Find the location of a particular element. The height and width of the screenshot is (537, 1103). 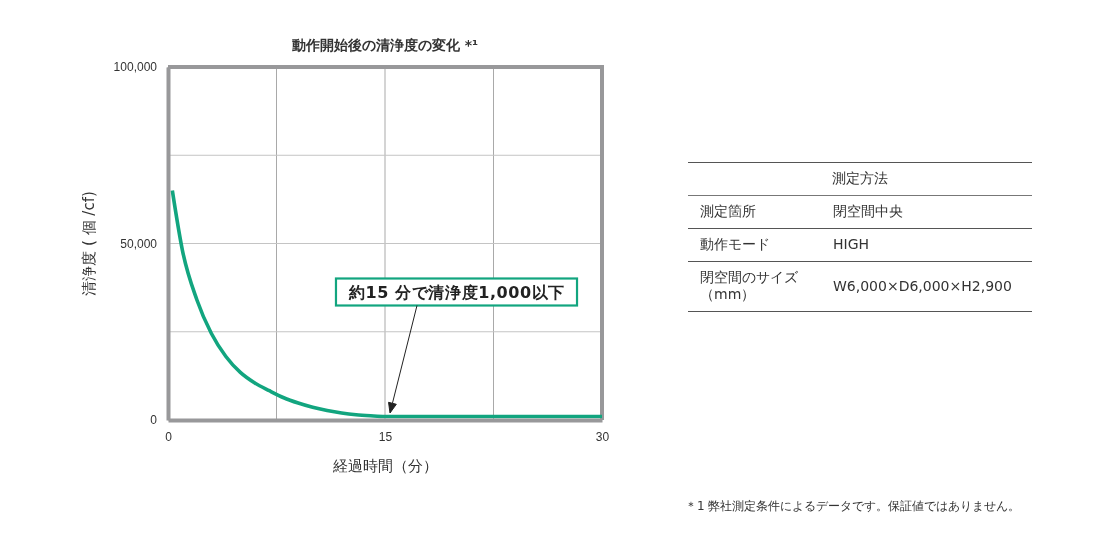

y-tick-label: 50,000 is located at coordinates (139, 243).